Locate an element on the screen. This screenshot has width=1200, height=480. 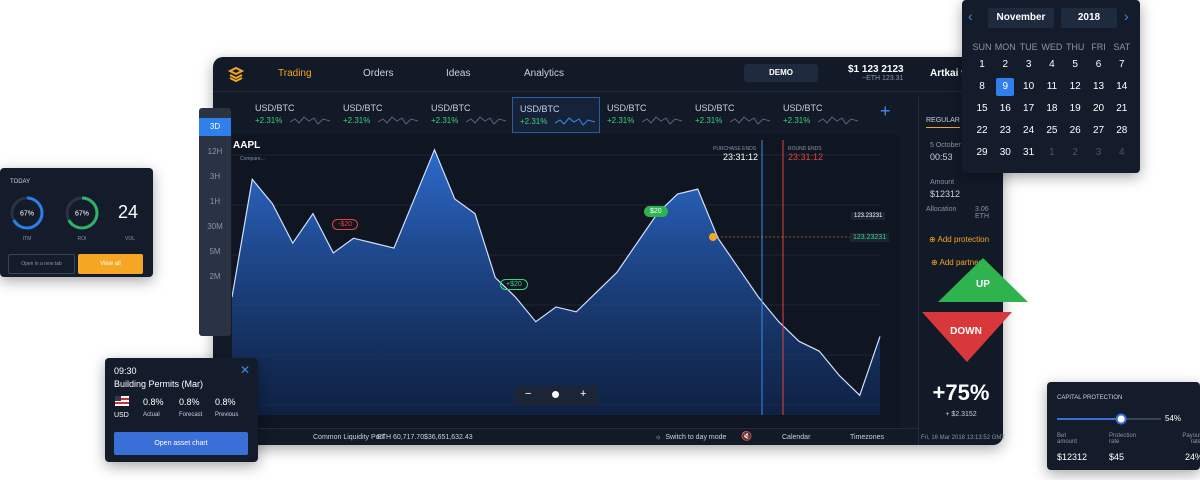
day: 11 is located at coordinates (1052, 86).